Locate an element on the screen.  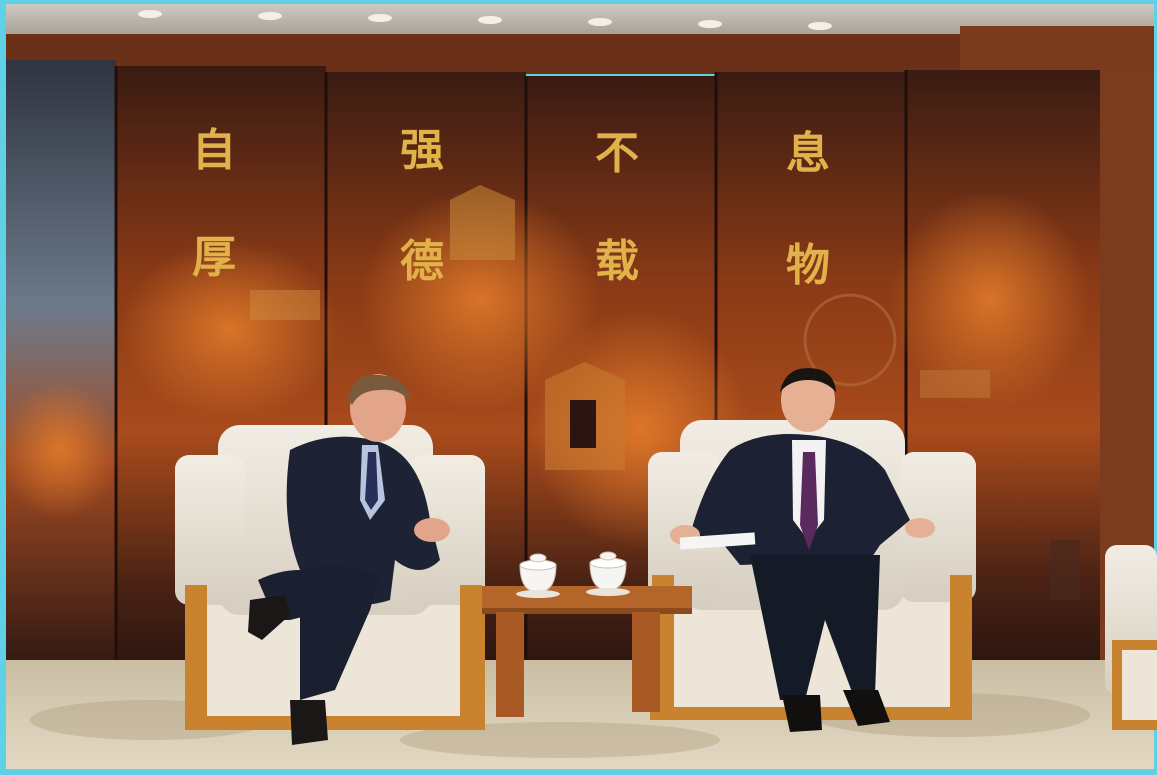
calligraphy-char-7: 载 is located at coordinates (617, 261).